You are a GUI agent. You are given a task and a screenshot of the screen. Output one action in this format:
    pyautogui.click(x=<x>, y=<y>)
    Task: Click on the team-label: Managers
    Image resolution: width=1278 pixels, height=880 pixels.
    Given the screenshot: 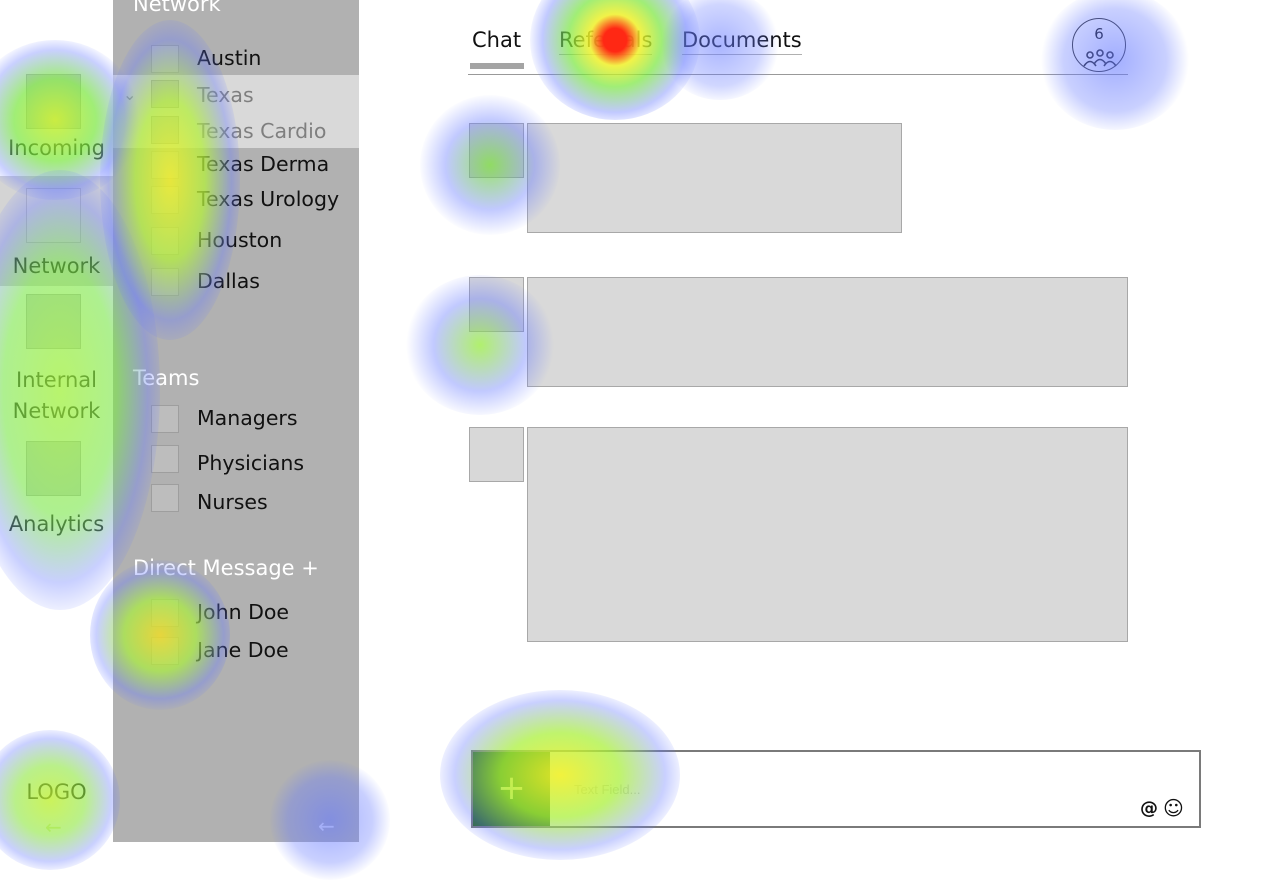 What is the action you would take?
    pyautogui.click(x=247, y=418)
    